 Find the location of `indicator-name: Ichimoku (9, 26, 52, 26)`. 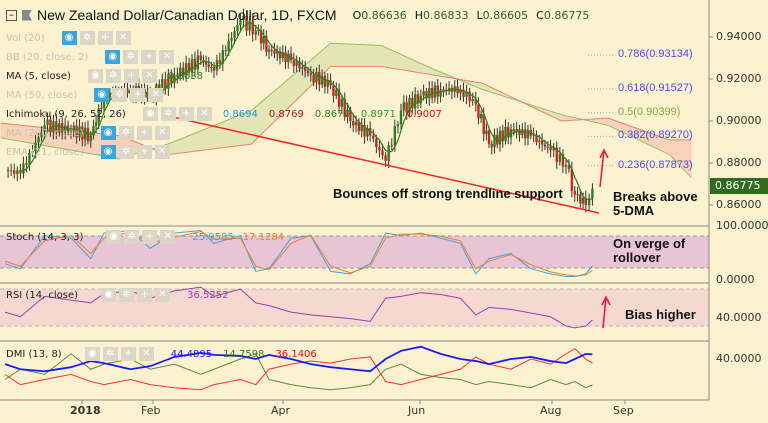

indicator-name: Ichimoku (9, 26, 52, 26) is located at coordinates (66, 114).